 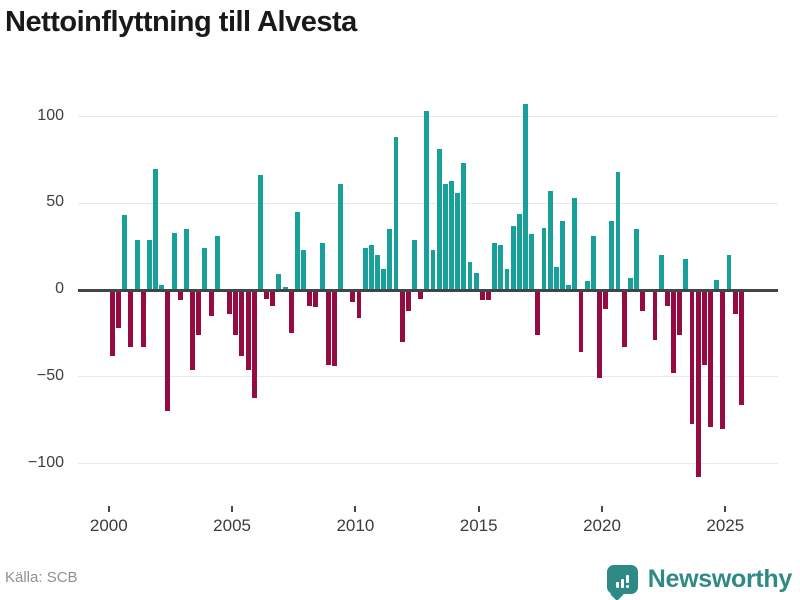 What do you see at coordinates (575, 244) in the screenshot?
I see `bar-2018-q4` at bounding box center [575, 244].